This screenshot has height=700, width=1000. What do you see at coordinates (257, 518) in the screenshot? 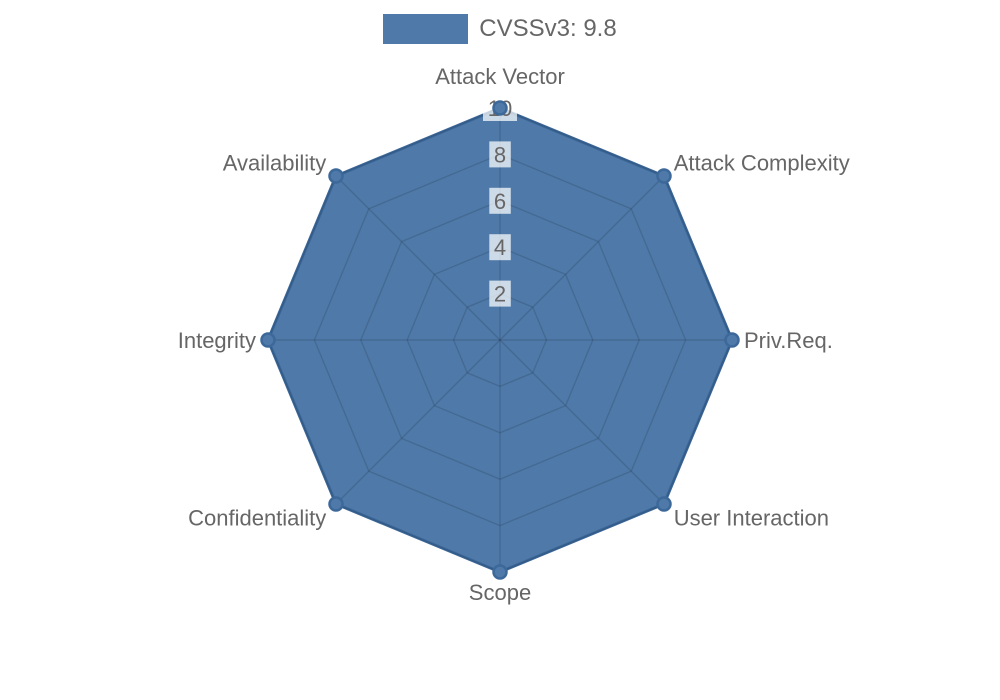
I see `axis-label-confidentiality: Confidentiality` at bounding box center [257, 518].